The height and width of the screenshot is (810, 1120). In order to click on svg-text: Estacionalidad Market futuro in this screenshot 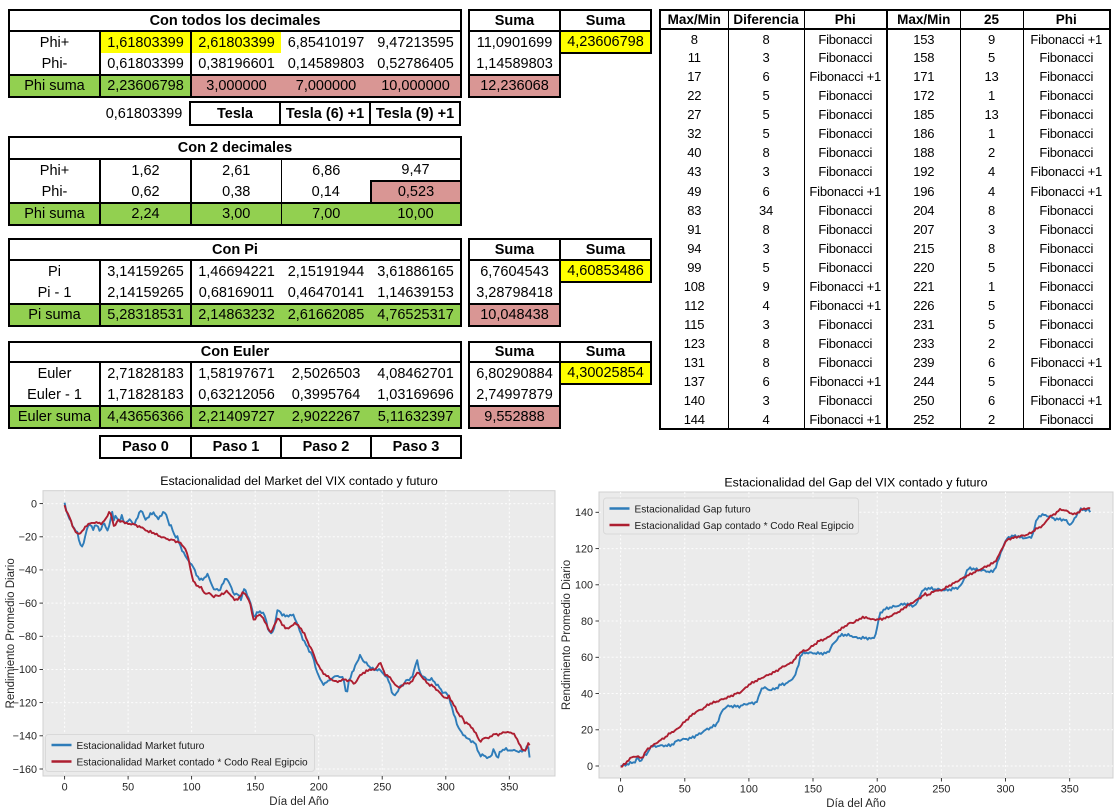, I will do `click(141, 746)`.